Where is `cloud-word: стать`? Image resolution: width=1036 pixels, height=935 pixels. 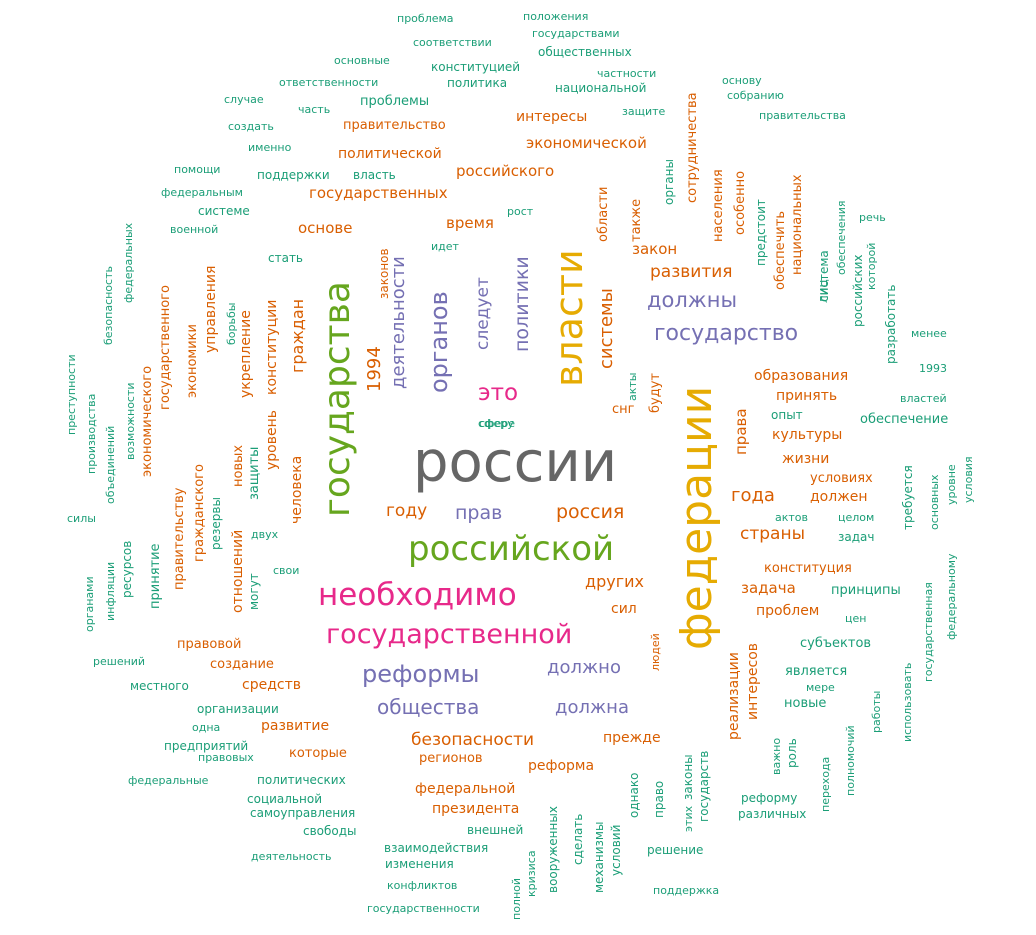 cloud-word: стать is located at coordinates (286, 258).